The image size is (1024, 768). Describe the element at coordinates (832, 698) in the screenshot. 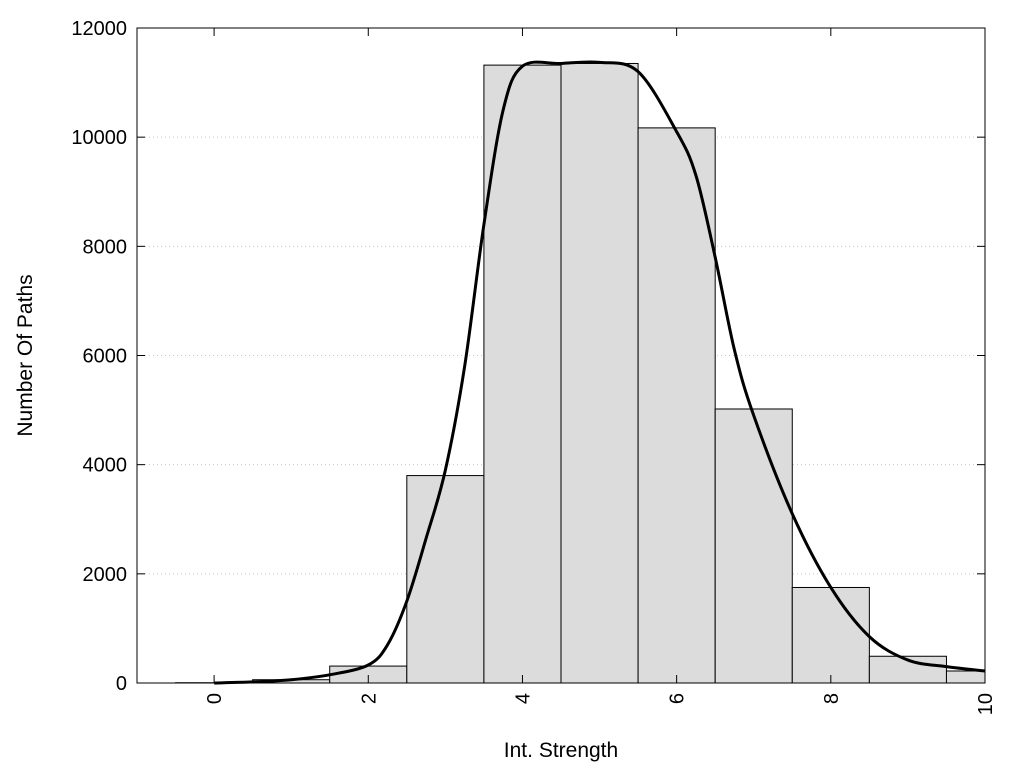

I see `x-tick-label: 8` at that location.